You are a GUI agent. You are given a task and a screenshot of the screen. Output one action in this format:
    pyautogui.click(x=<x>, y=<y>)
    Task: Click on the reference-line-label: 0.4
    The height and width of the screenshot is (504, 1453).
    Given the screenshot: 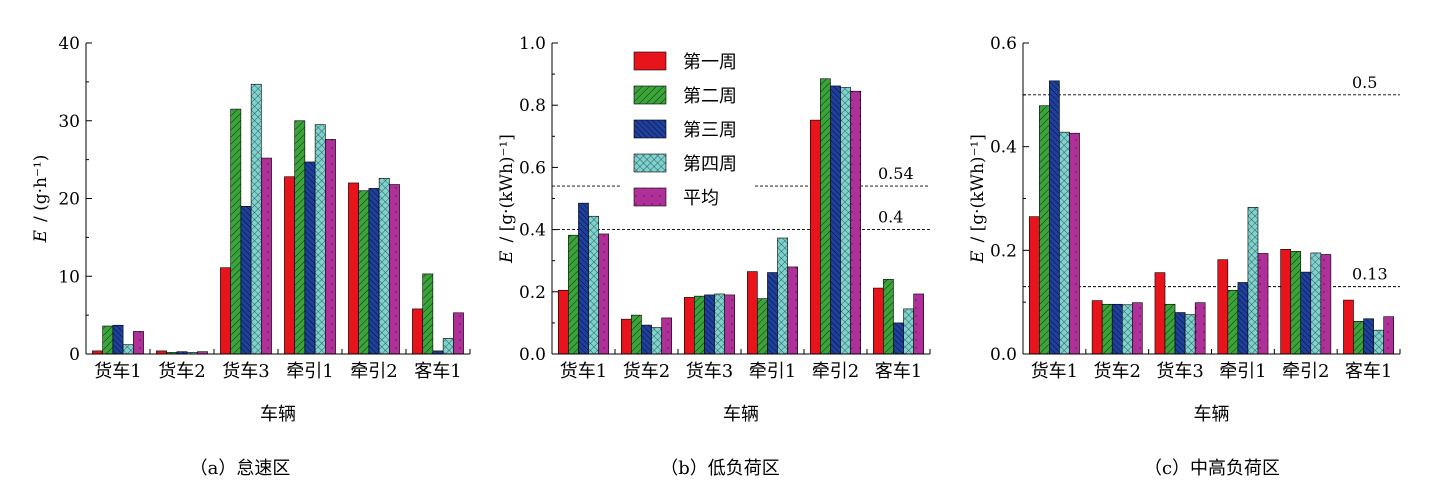 What is the action you would take?
    pyautogui.click(x=890, y=217)
    